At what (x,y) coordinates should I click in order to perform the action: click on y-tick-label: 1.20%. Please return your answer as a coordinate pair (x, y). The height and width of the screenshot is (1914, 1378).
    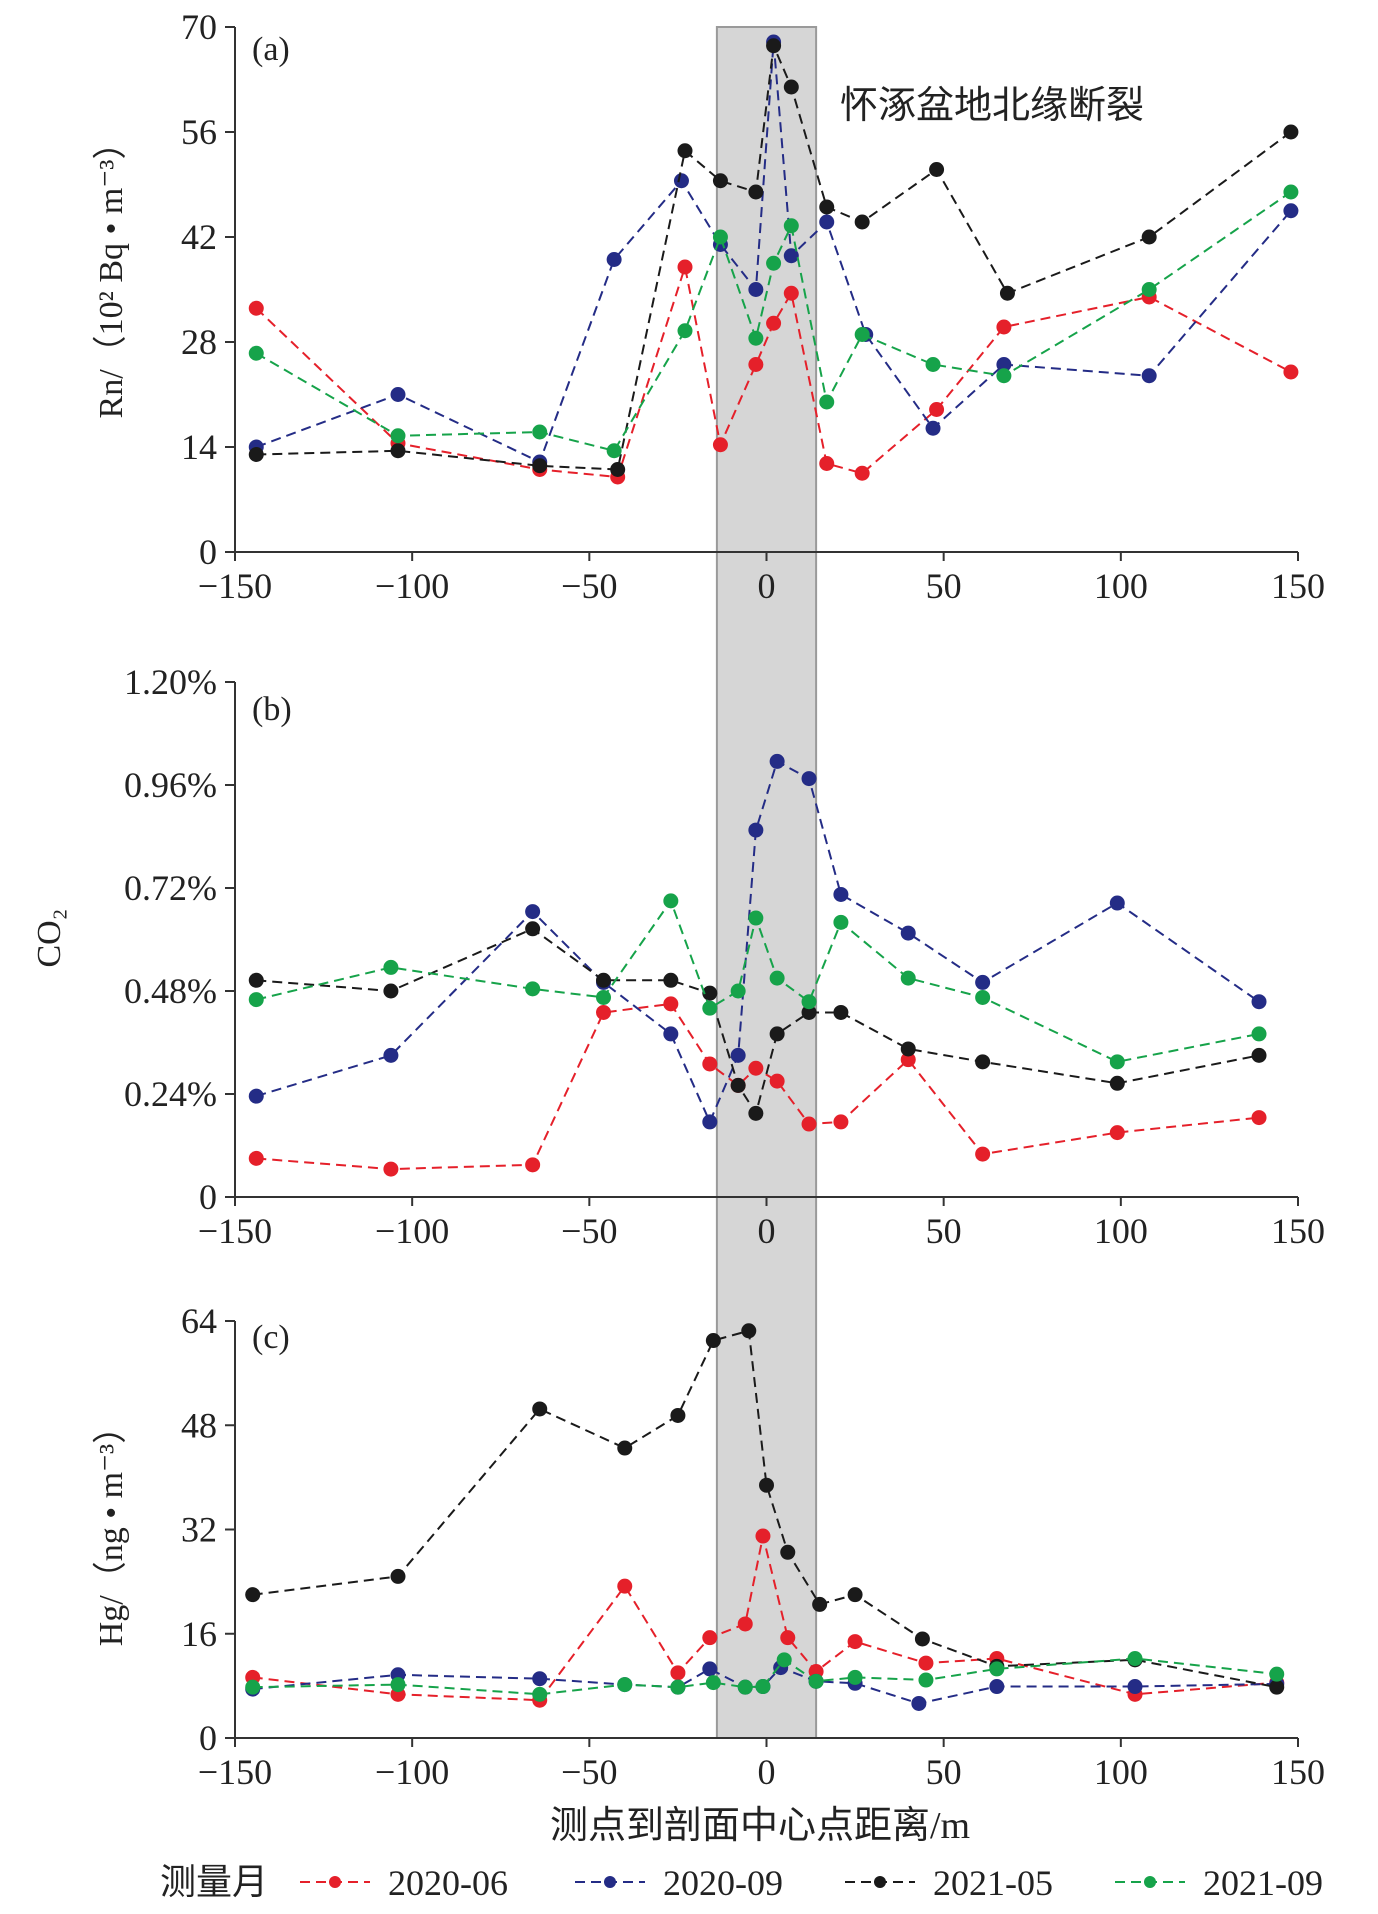
    Looking at the image, I should click on (170, 682).